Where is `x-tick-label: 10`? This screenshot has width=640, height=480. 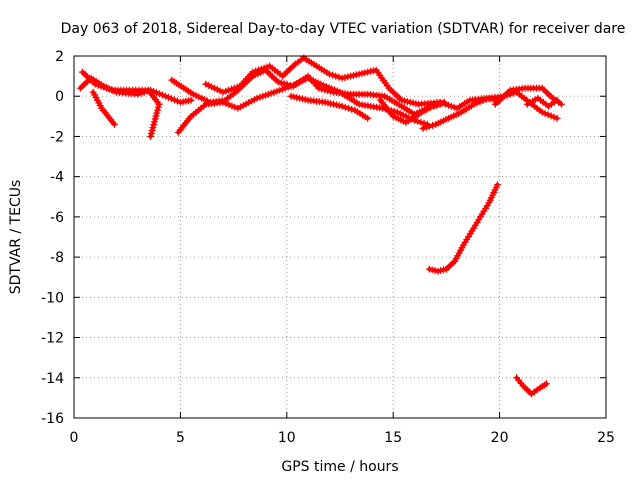 x-tick-label: 10 is located at coordinates (287, 438).